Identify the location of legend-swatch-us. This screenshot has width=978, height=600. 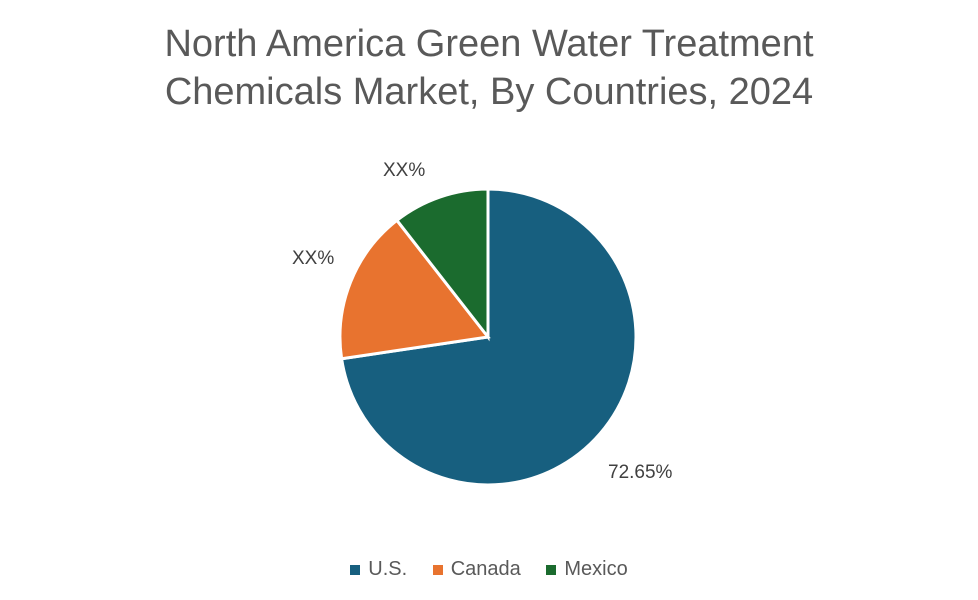
(355, 569).